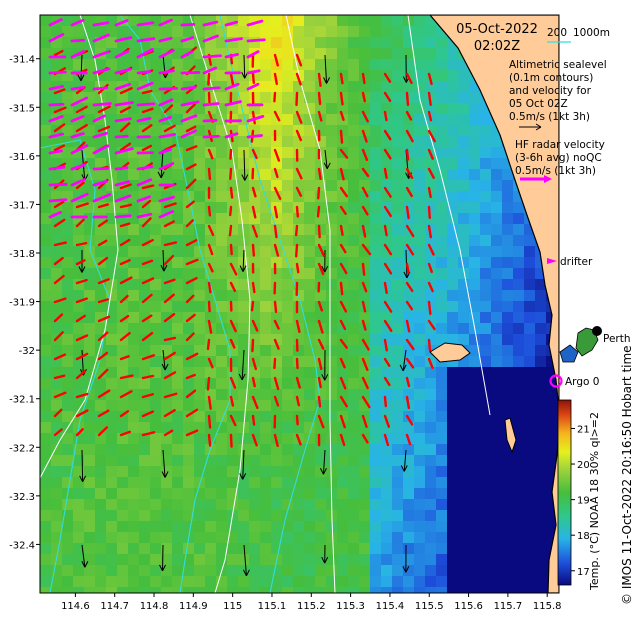 The height and width of the screenshot is (630, 640). Describe the element at coordinates (161, 175) in the screenshot. I see `altimetry-arrowhead` at that location.